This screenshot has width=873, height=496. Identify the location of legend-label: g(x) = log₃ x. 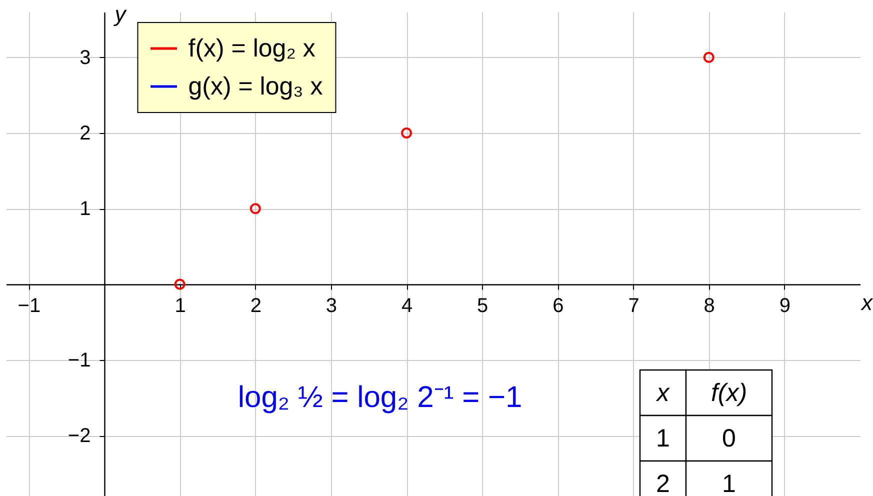
(256, 86).